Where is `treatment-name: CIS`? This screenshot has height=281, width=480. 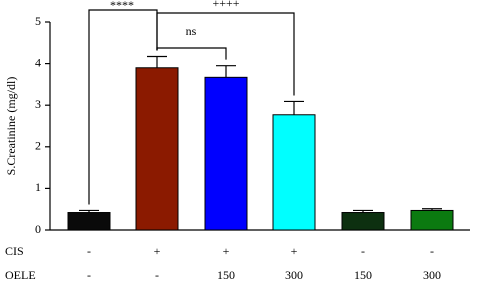 treatment-name: CIS is located at coordinates (14, 251).